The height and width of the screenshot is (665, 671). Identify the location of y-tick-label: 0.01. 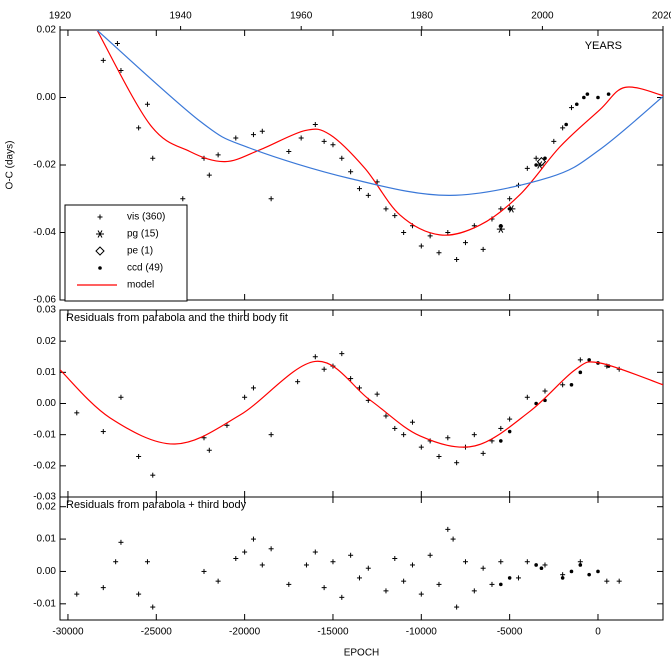
(47, 372).